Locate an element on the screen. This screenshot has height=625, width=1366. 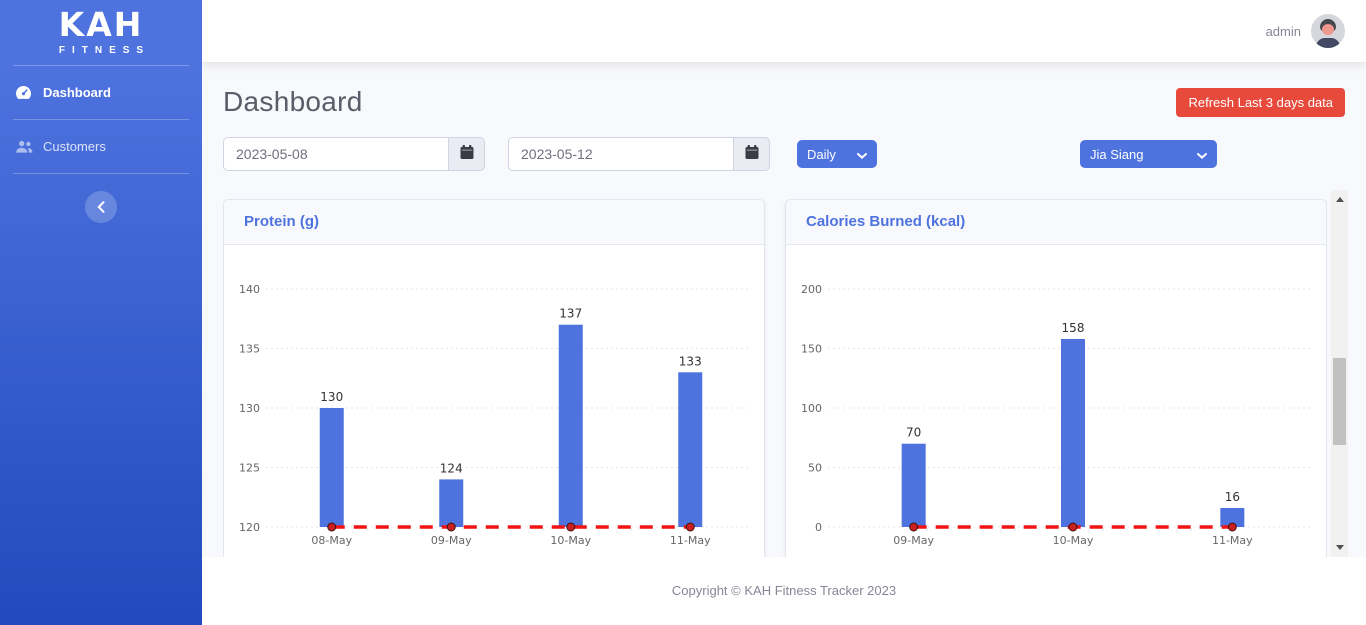
chevron-left-icon is located at coordinates (101, 208).